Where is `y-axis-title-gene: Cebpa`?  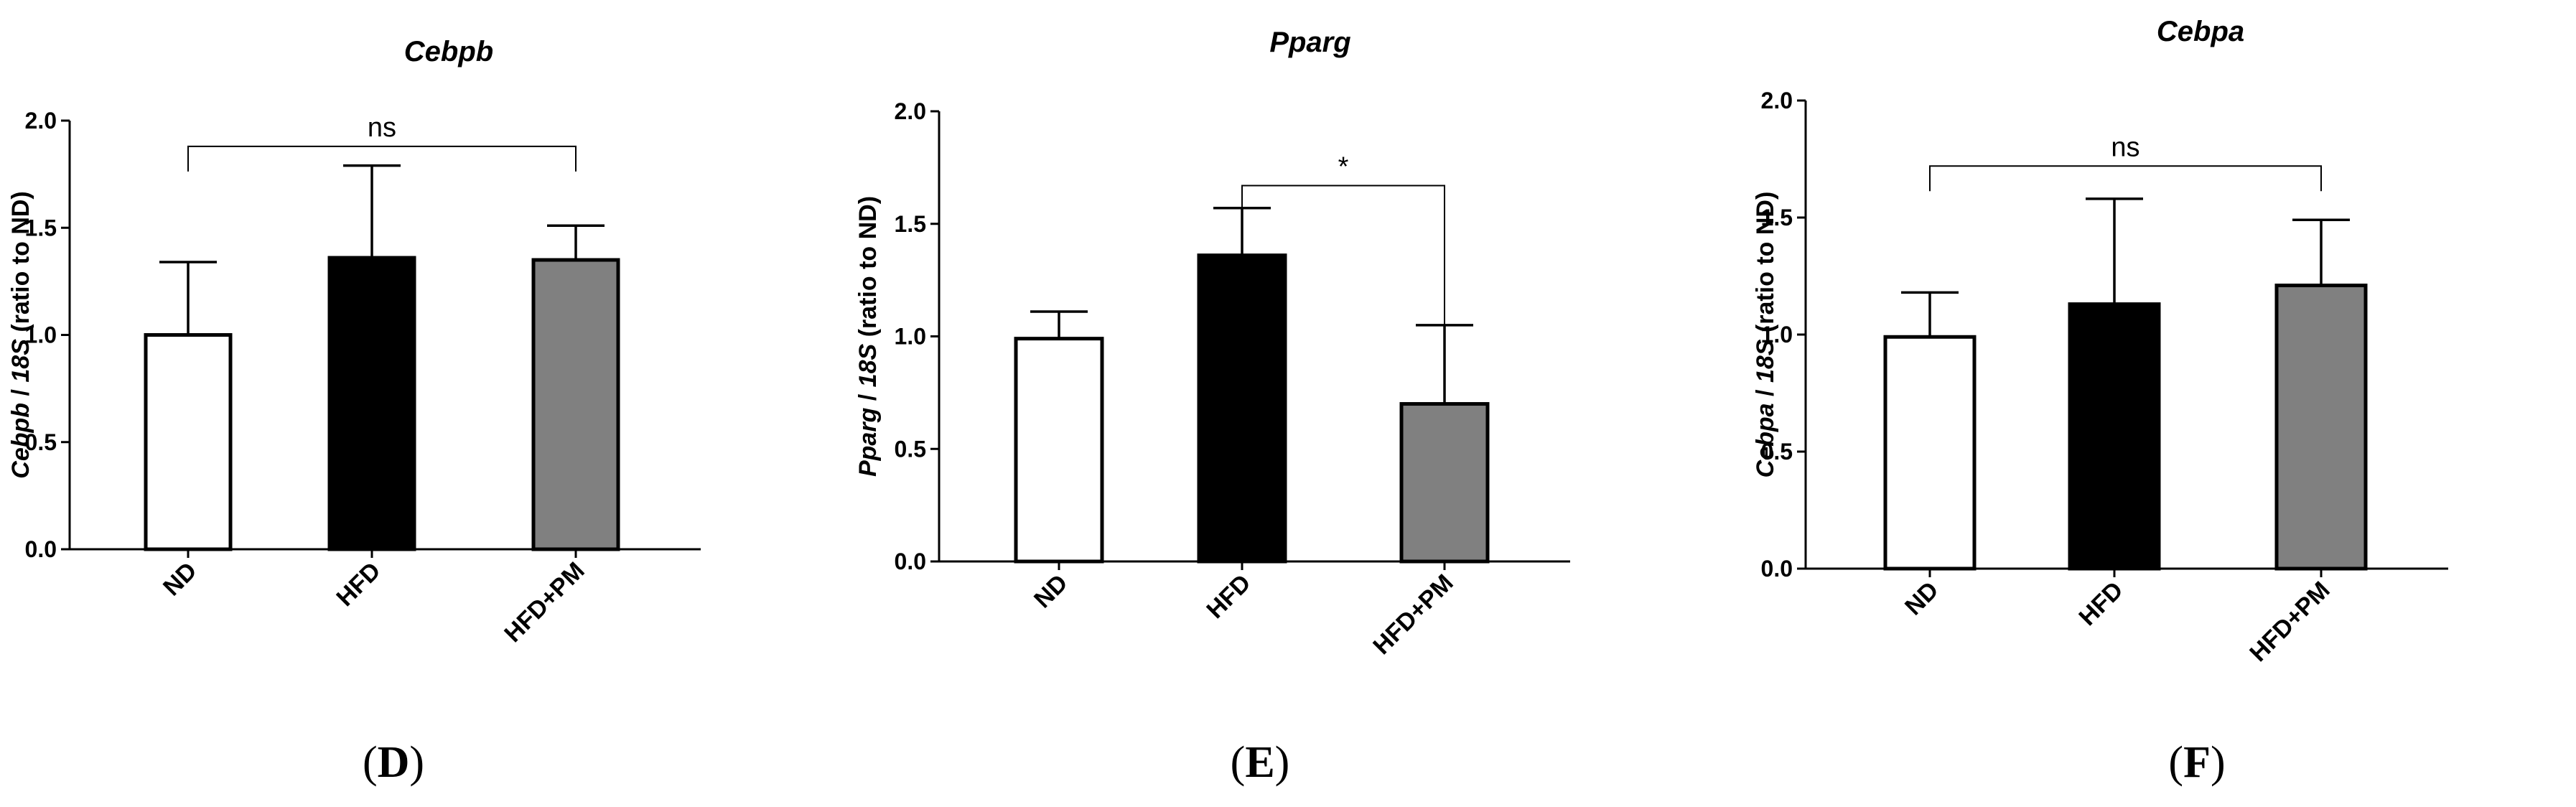
y-axis-title-gene: Cebpa is located at coordinates (1765, 440).